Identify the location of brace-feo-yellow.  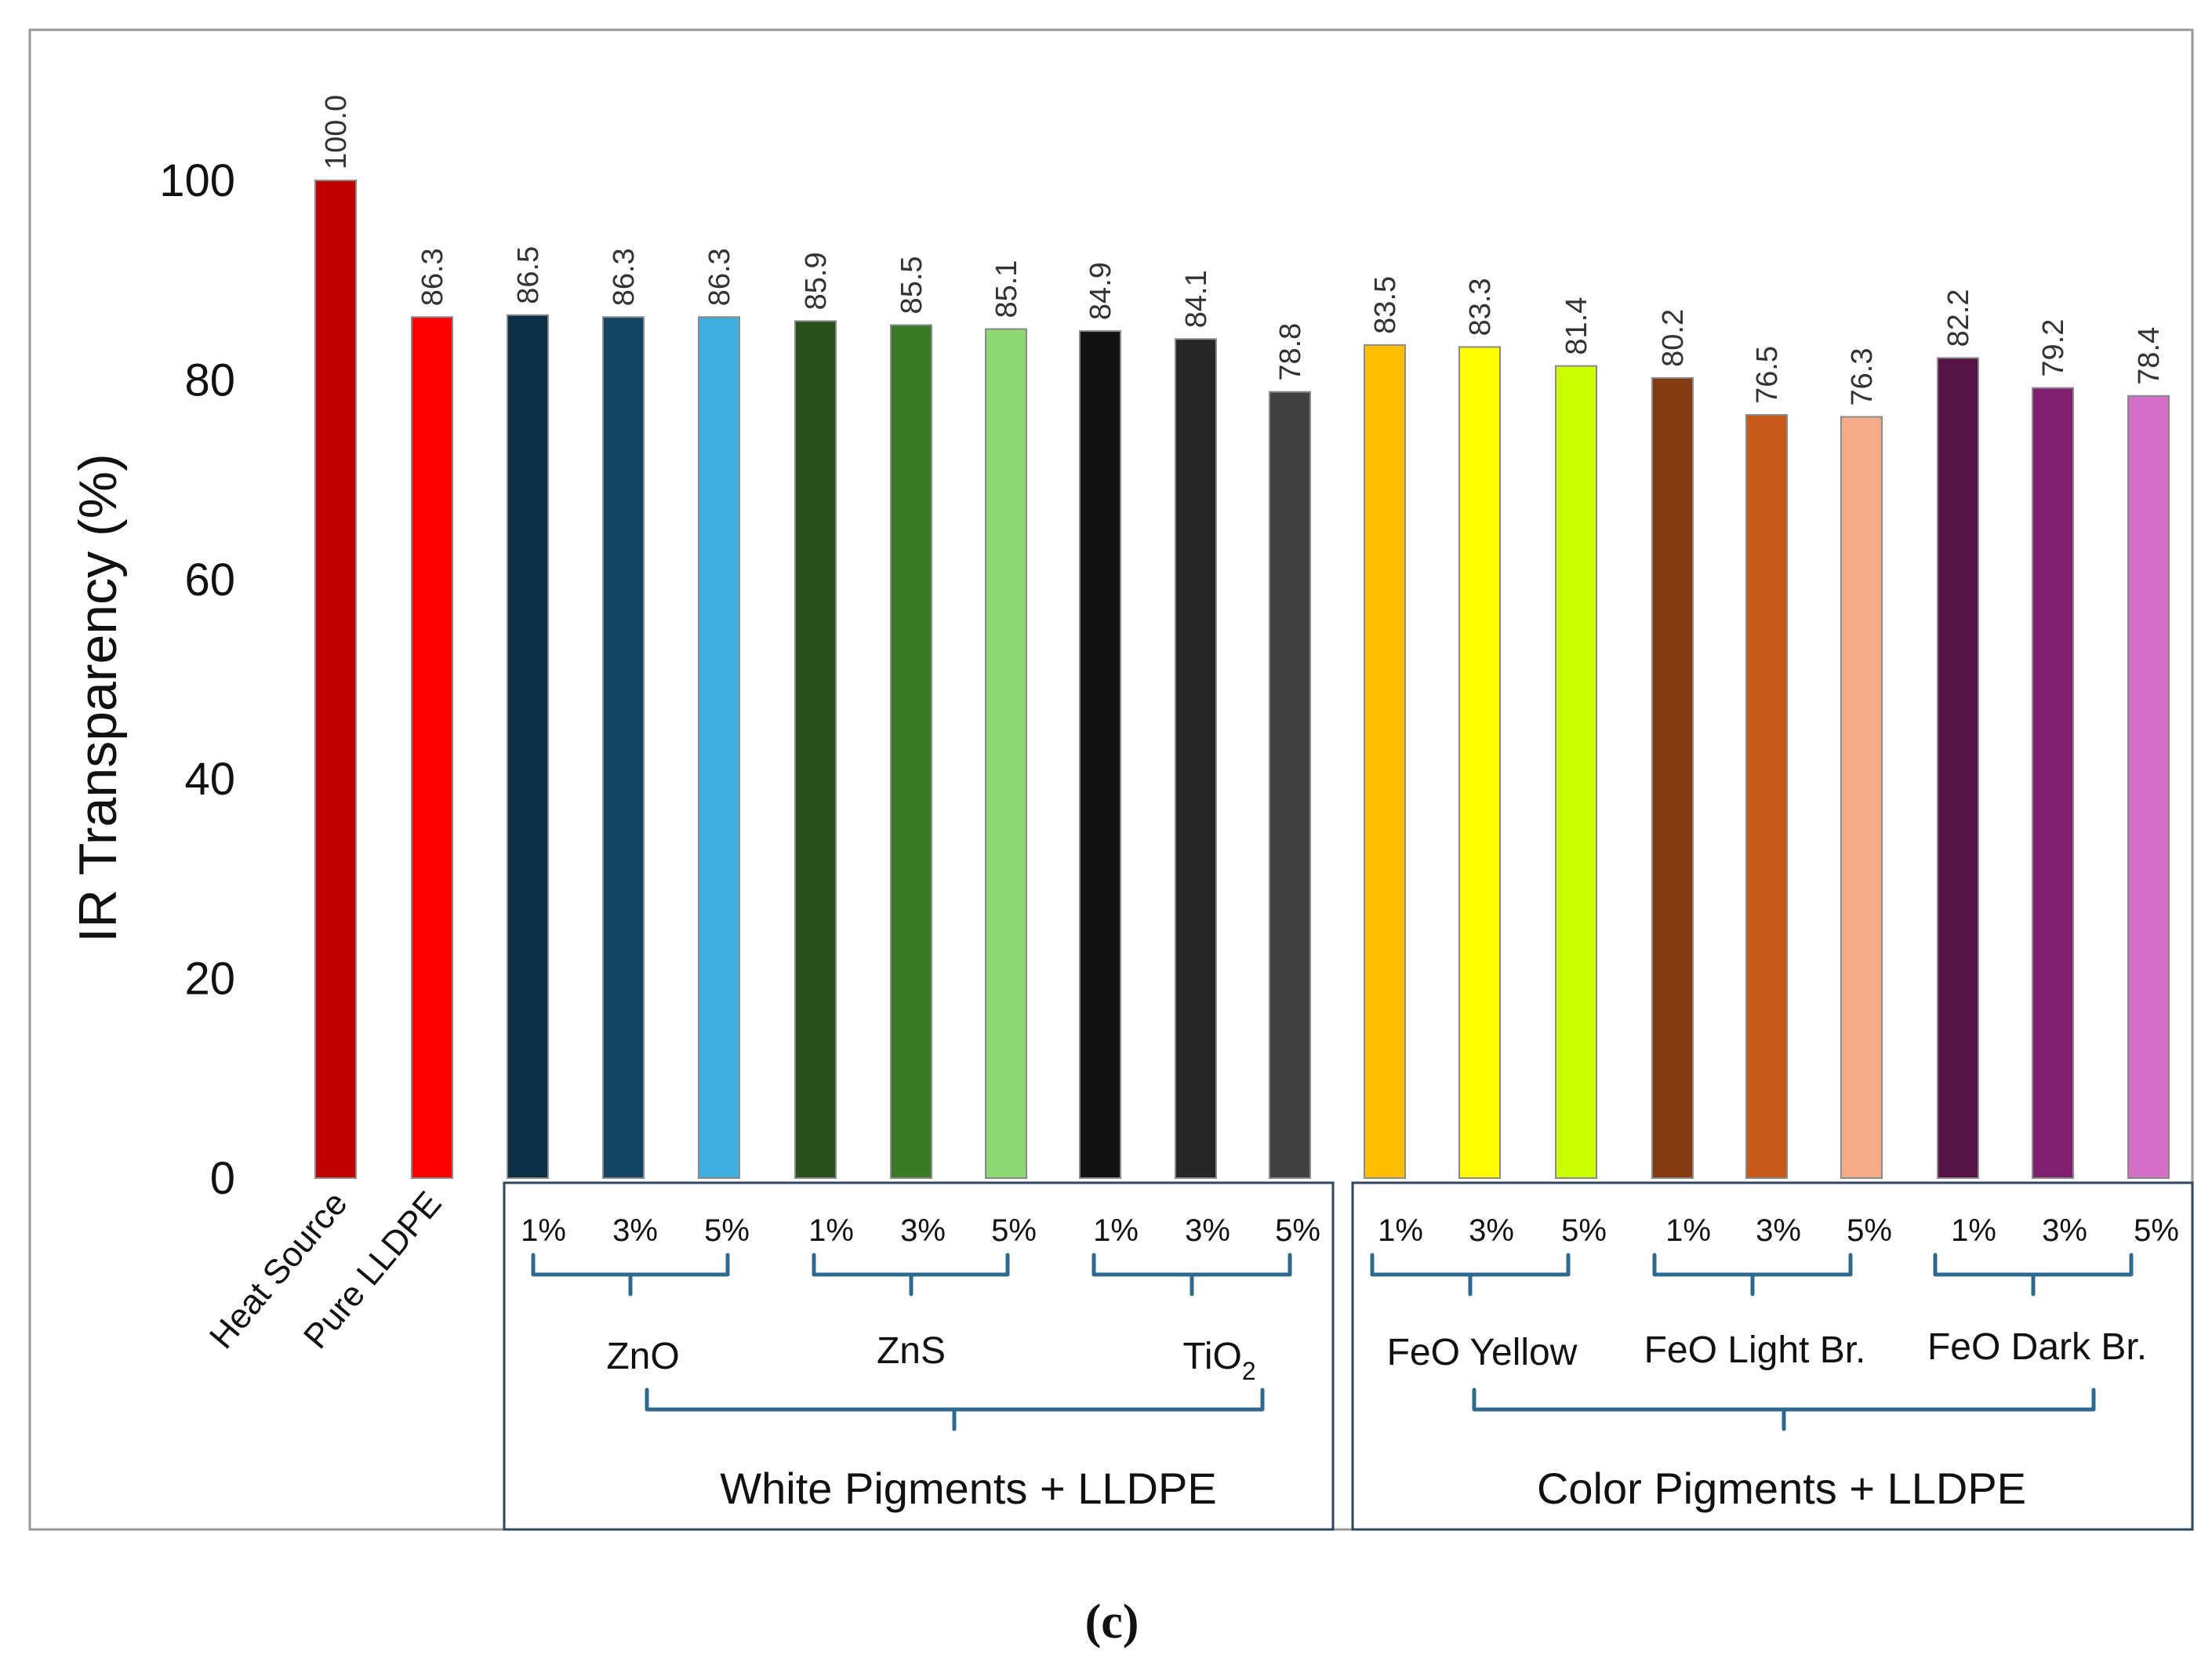
(1470, 1275).